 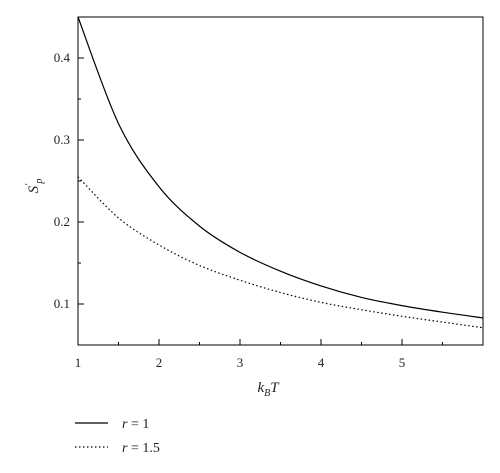 I want to click on y-axis-label: S′p, so click(x=34, y=186).